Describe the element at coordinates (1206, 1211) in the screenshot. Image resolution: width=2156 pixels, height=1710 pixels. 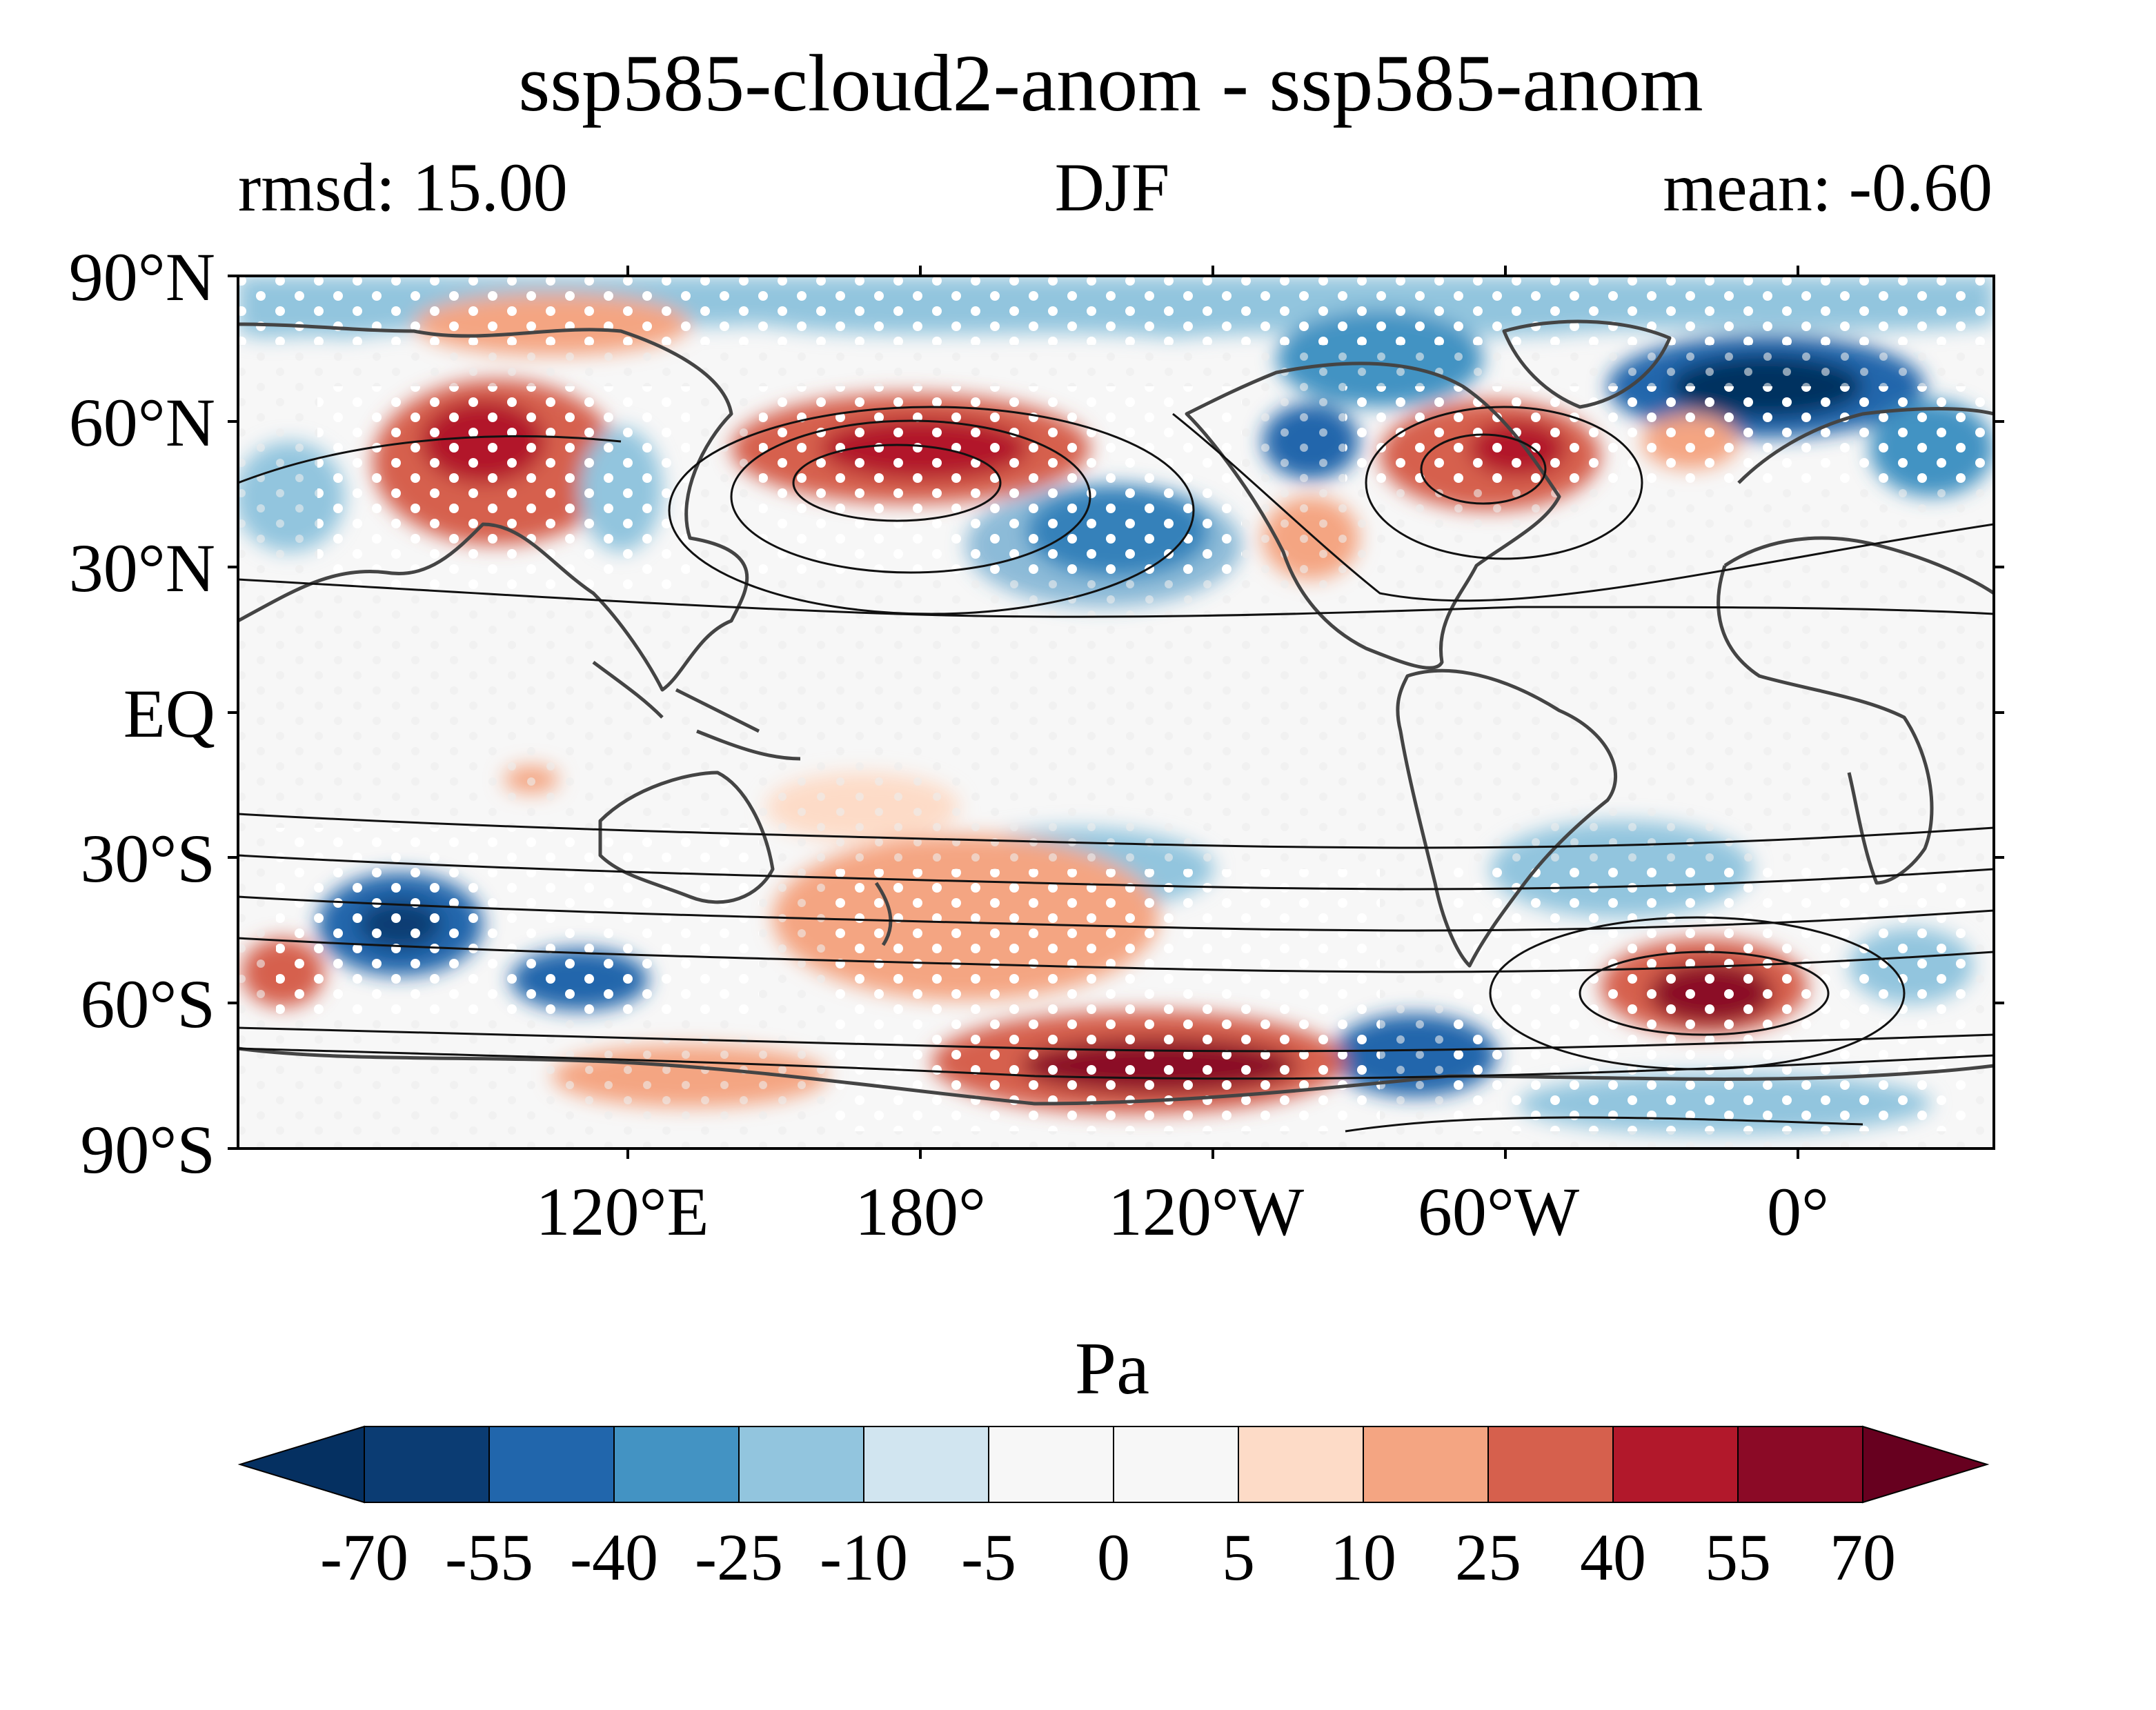
I see `lon-label-120w: 120°W` at that location.